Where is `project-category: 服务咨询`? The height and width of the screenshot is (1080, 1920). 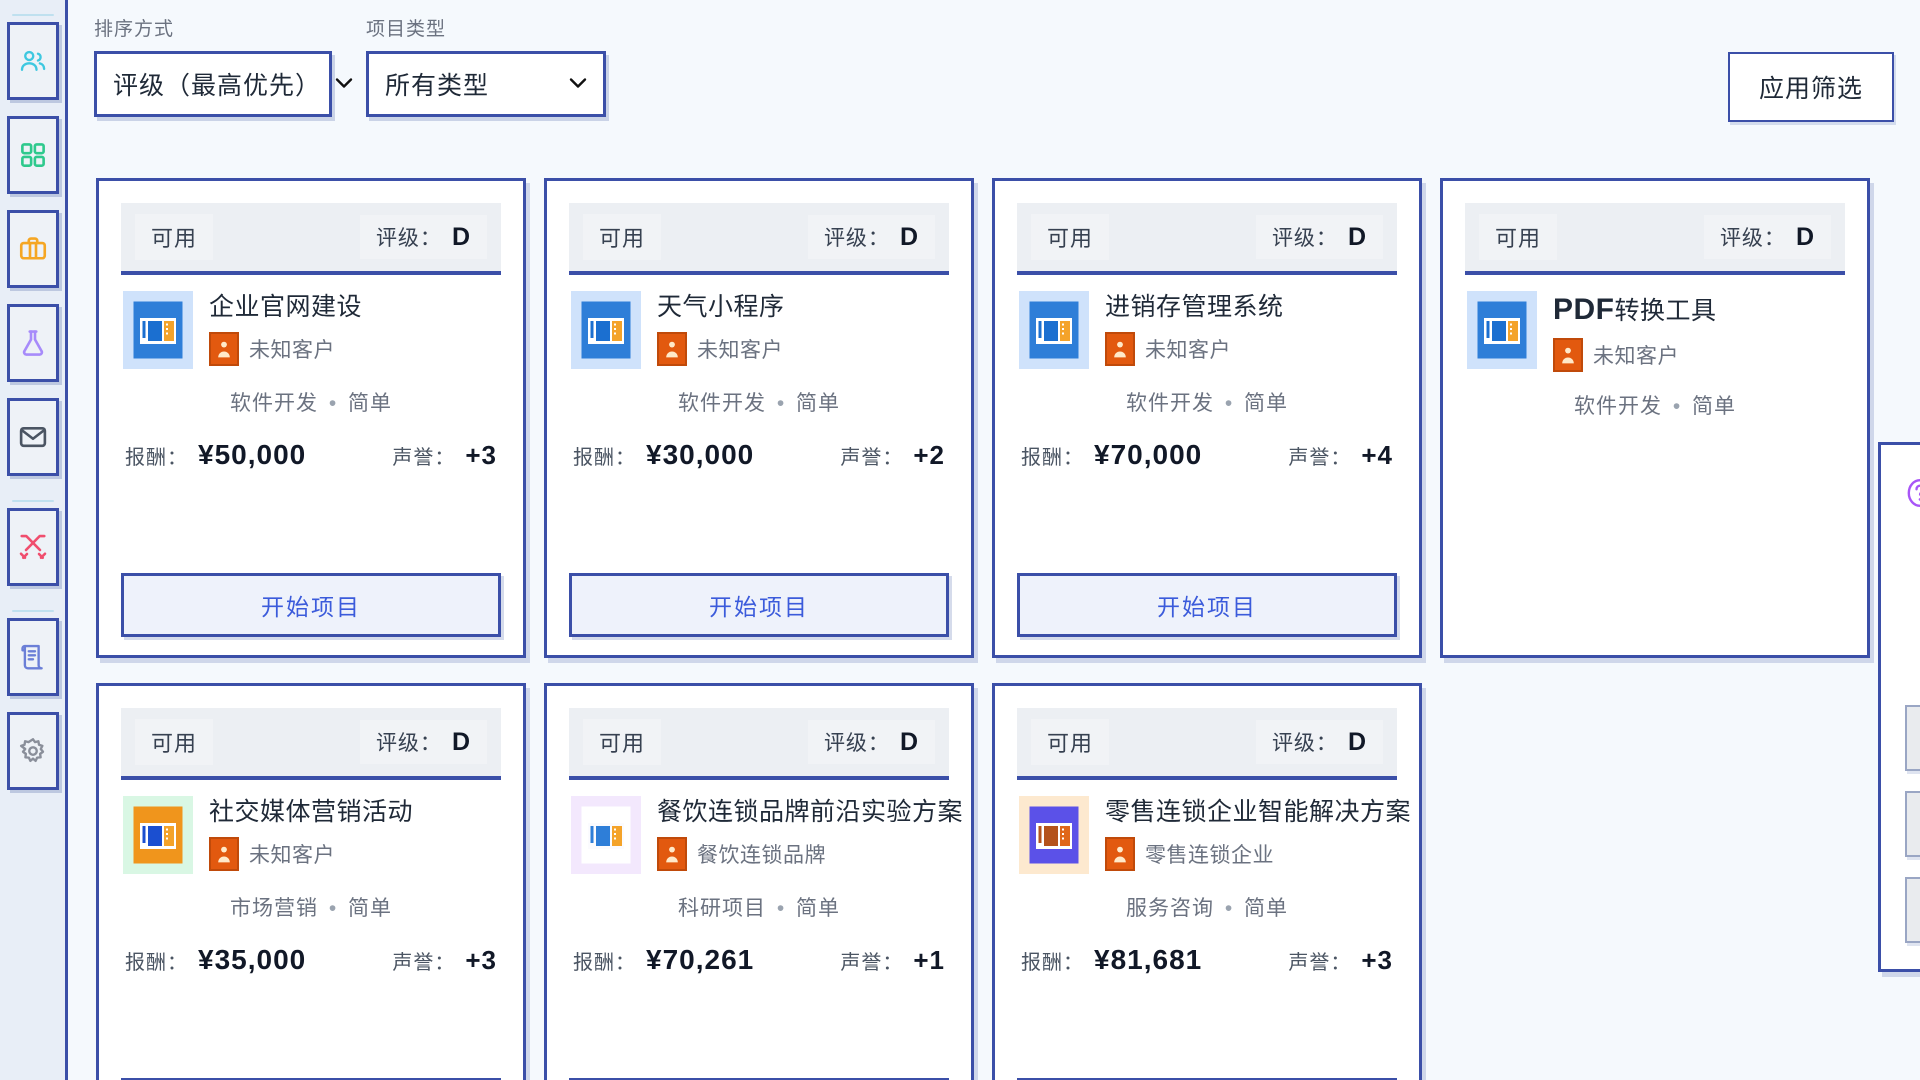
project-category: 服务咨询 is located at coordinates (1169, 908).